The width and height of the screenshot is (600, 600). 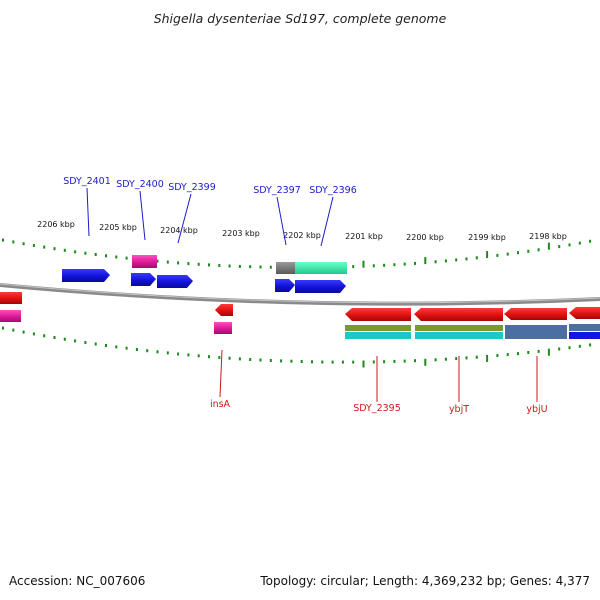 What do you see at coordinates (535, 314) in the screenshot?
I see `gene-ybju` at bounding box center [535, 314].